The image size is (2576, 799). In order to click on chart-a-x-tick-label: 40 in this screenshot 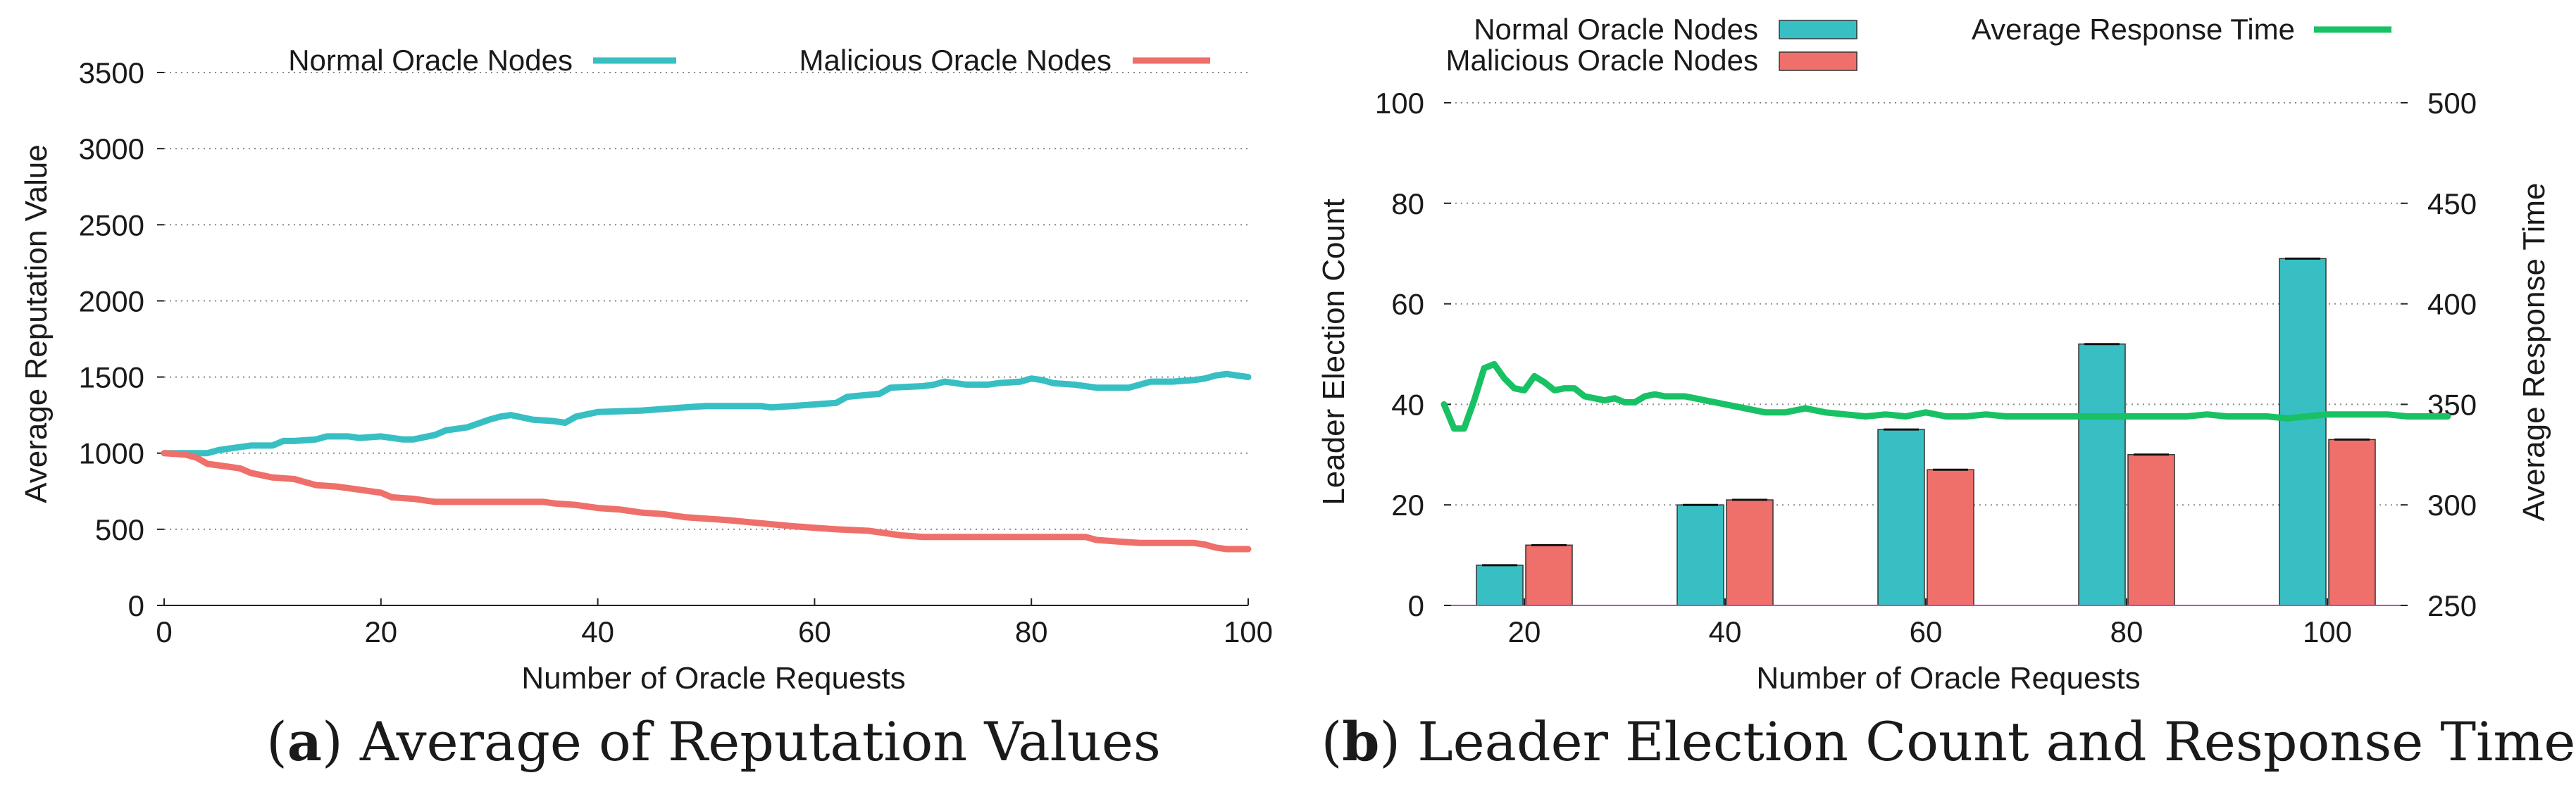, I will do `click(597, 632)`.